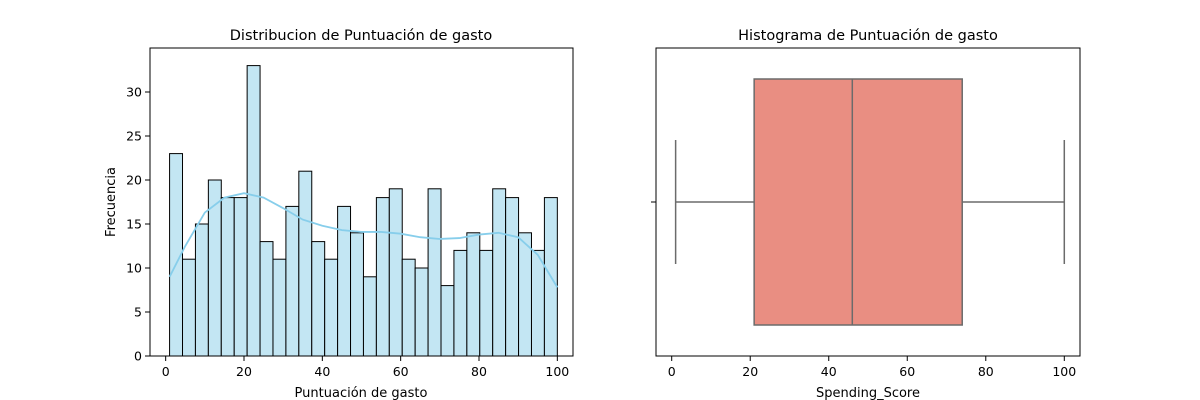 The height and width of the screenshot is (400, 1200). I want to click on boxplot-x-tick-label: 40, so click(829, 371).